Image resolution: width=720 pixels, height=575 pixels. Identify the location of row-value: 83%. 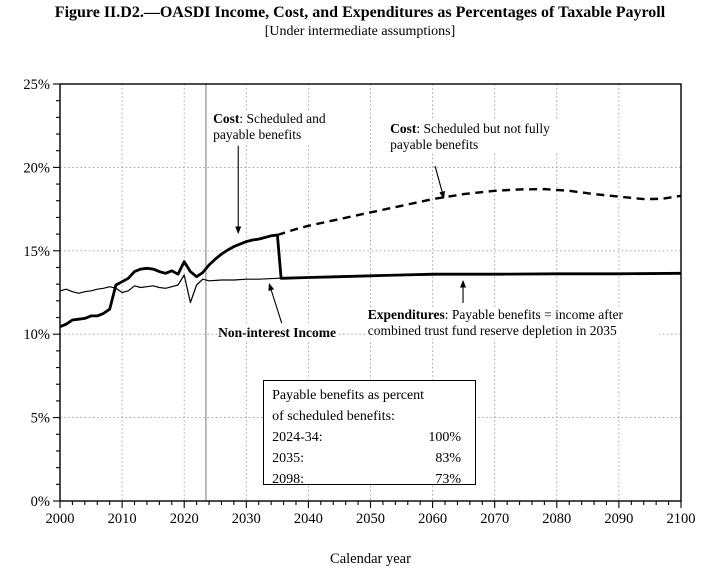
(448, 459).